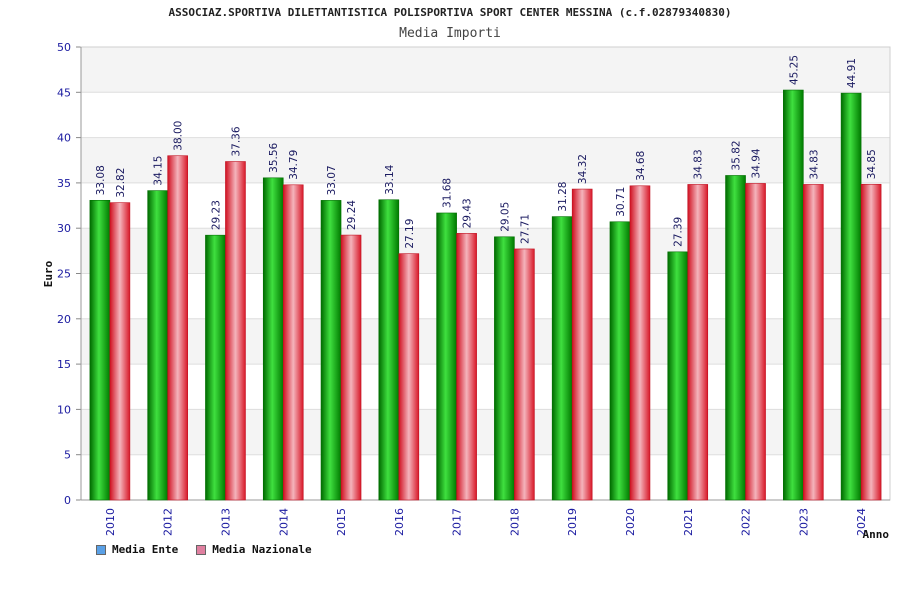 This screenshot has width=900, height=600. What do you see at coordinates (468, 213) in the screenshot?
I see `data-label: 29.43` at bounding box center [468, 213].